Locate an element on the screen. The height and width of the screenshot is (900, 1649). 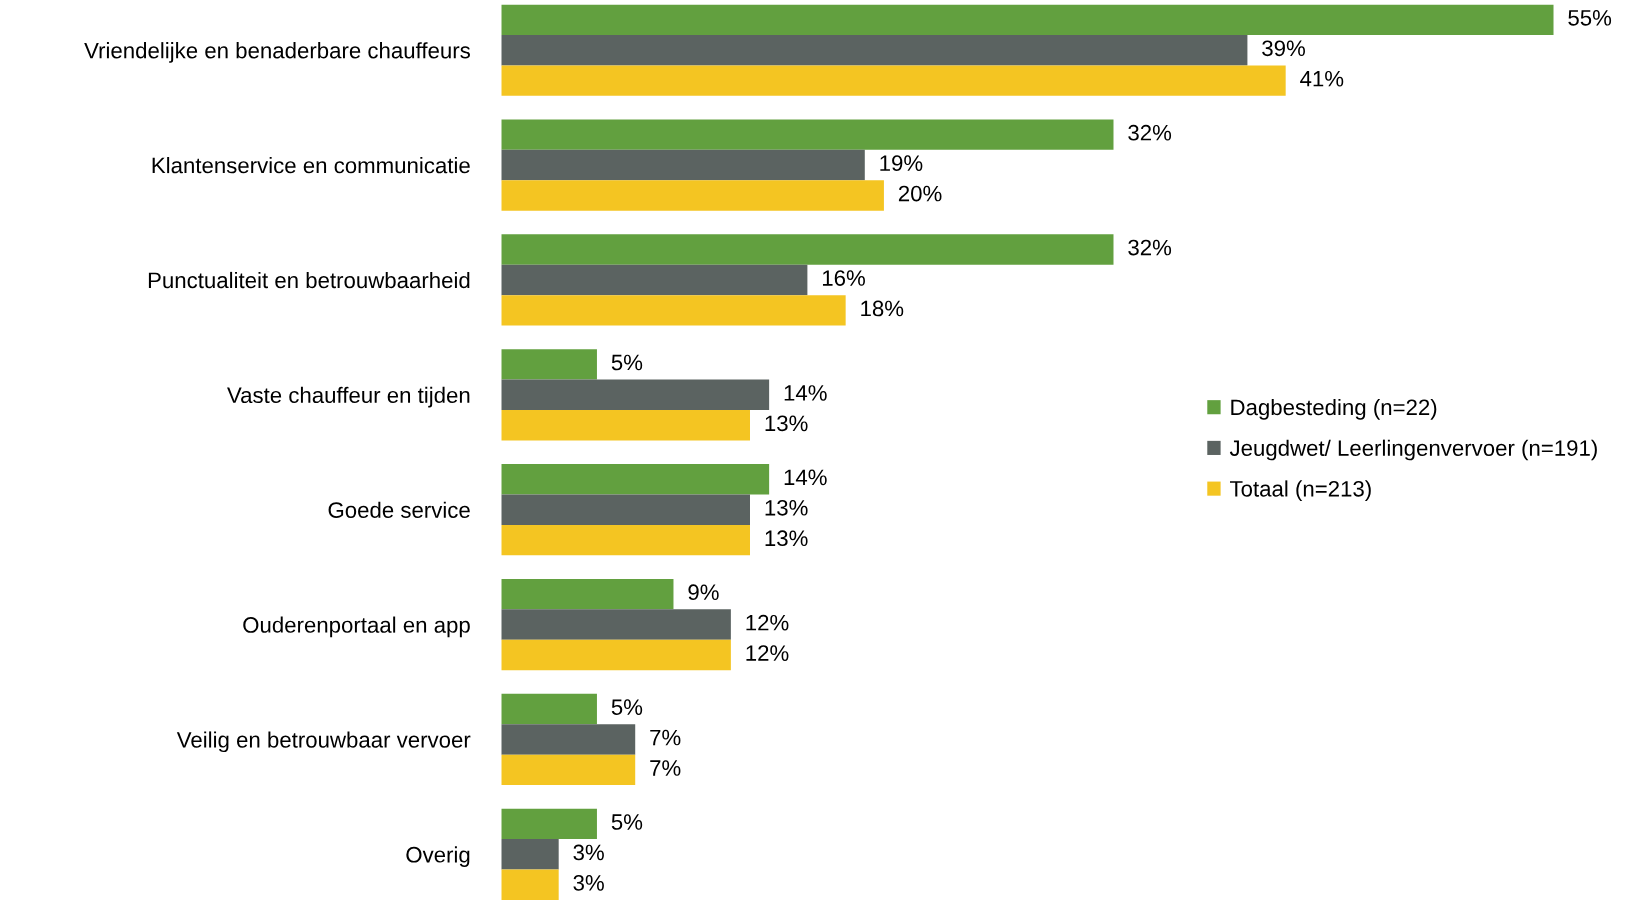
data-label: 20% is located at coordinates (920, 193).